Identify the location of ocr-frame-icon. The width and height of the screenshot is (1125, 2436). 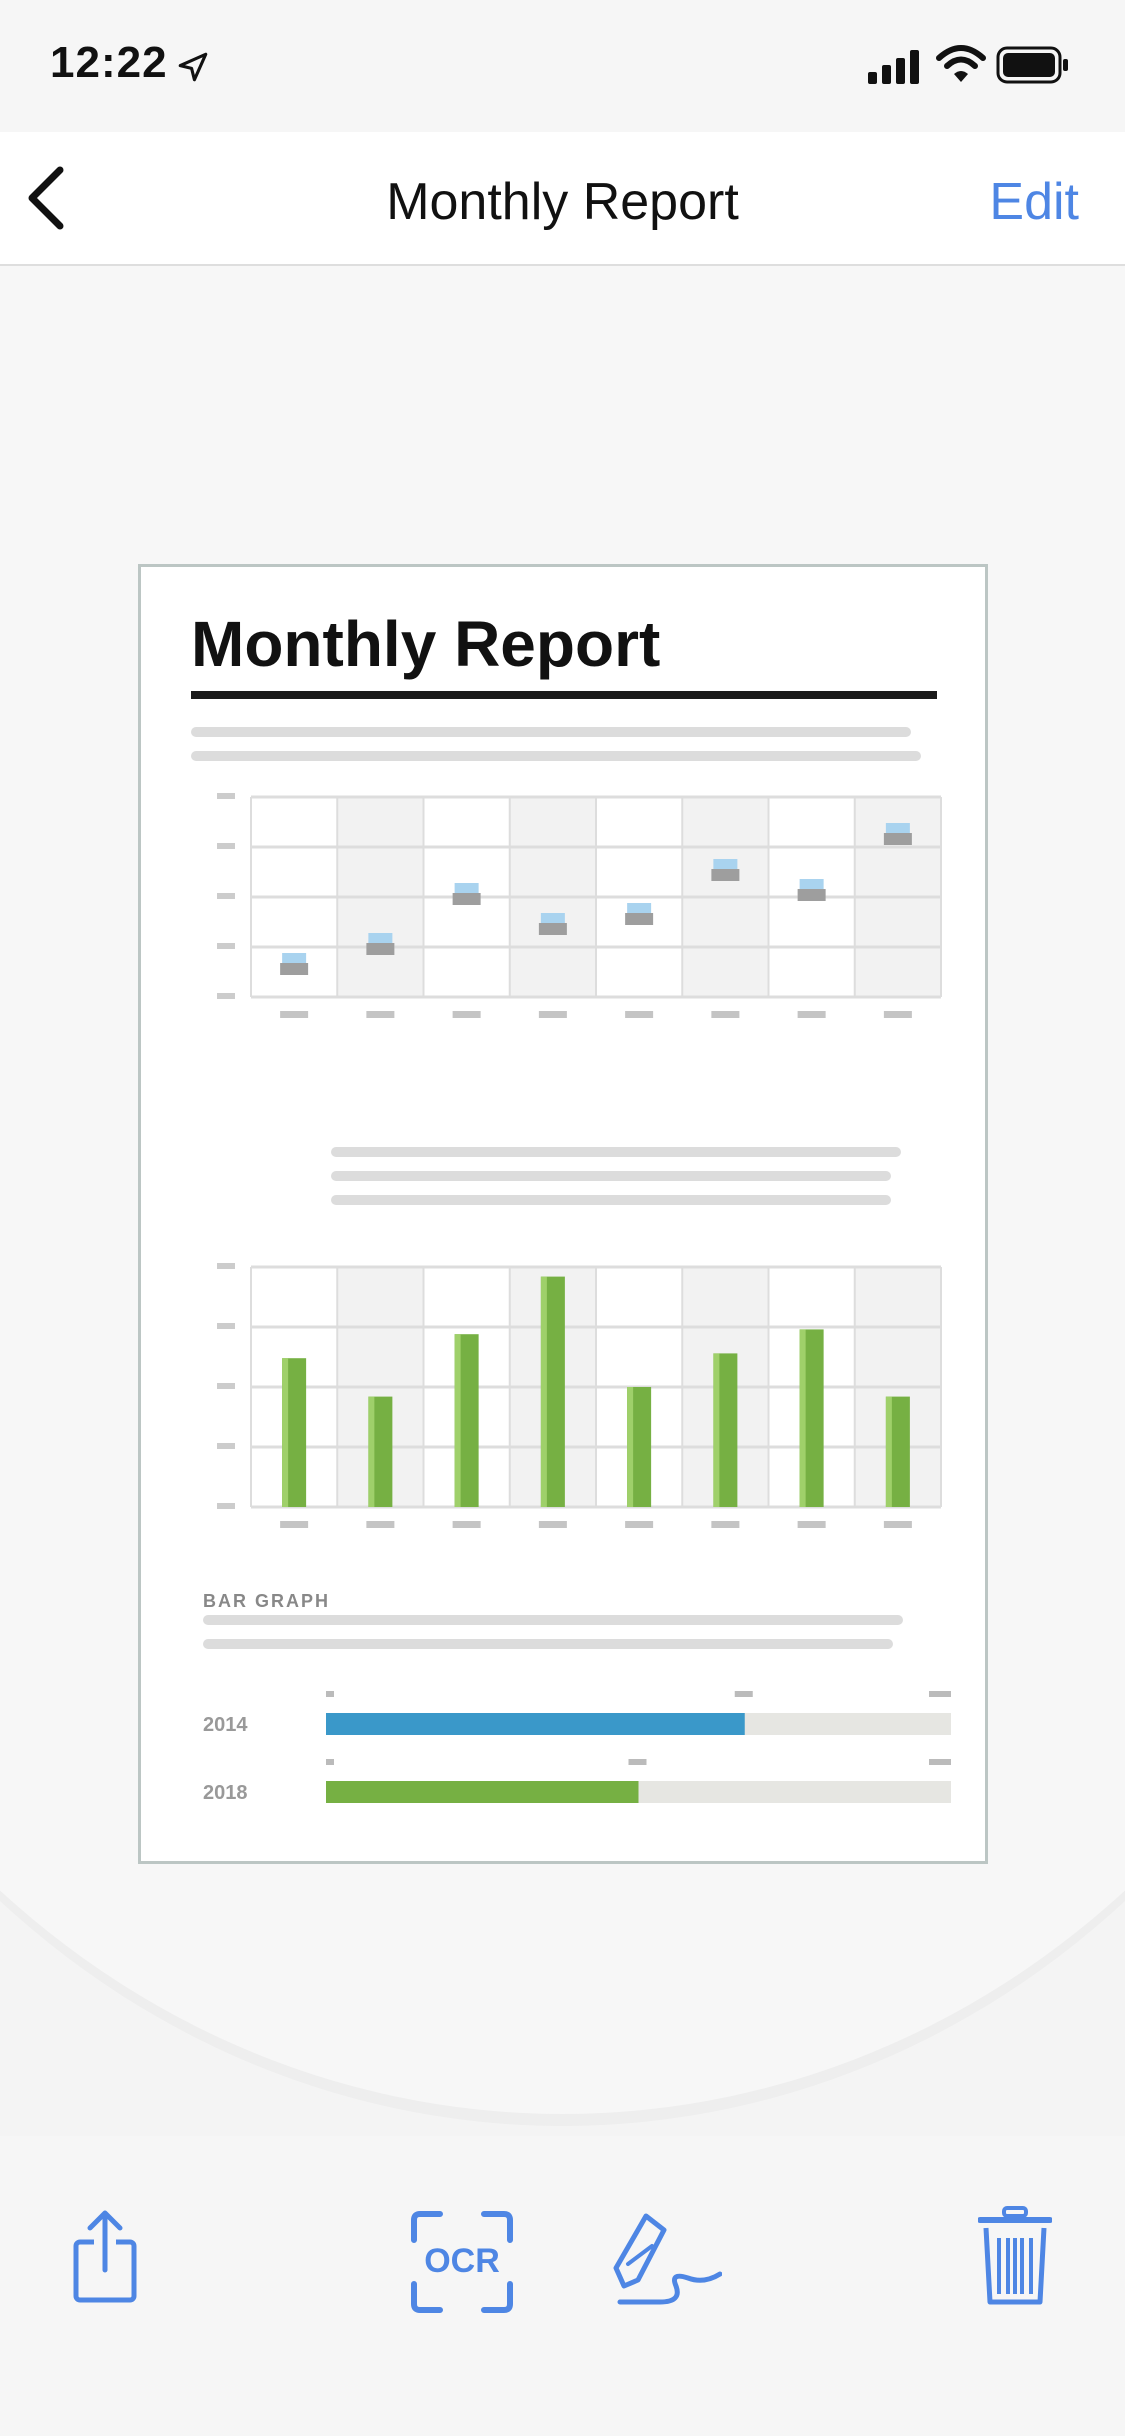
(462, 2262).